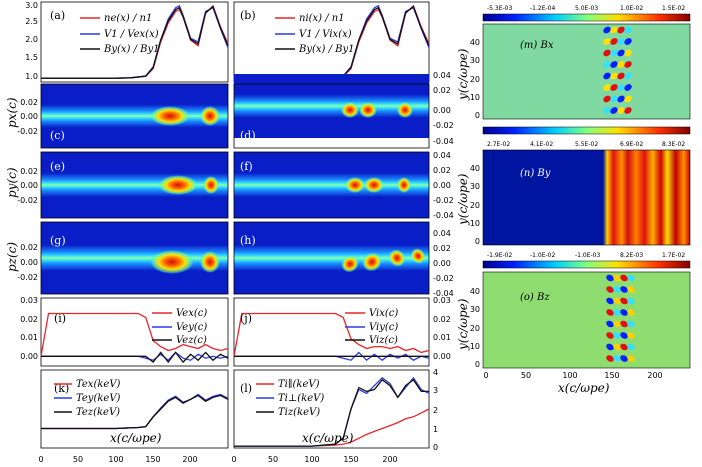 This screenshot has width=702, height=467. Describe the element at coordinates (331, 89) in the screenshot. I see `heatmap-d-mask` at that location.